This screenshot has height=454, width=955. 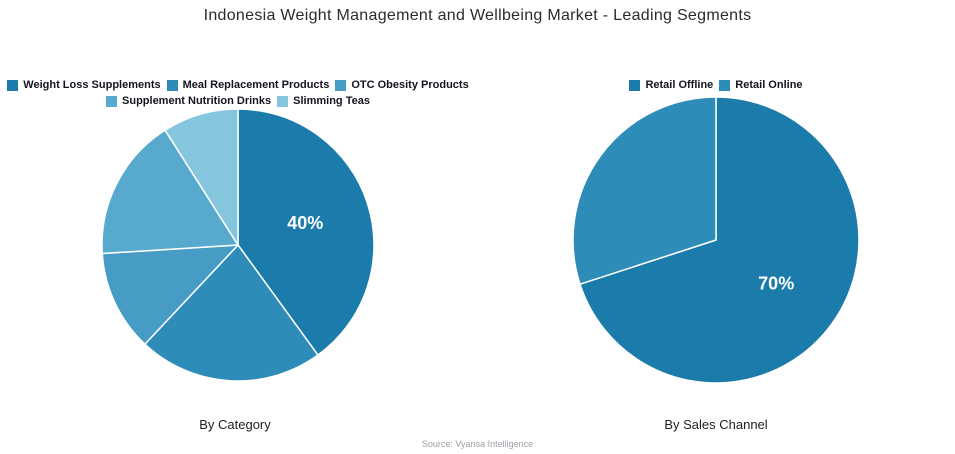 I want to click on category-pie-caption: By Category, so click(x=235, y=424).